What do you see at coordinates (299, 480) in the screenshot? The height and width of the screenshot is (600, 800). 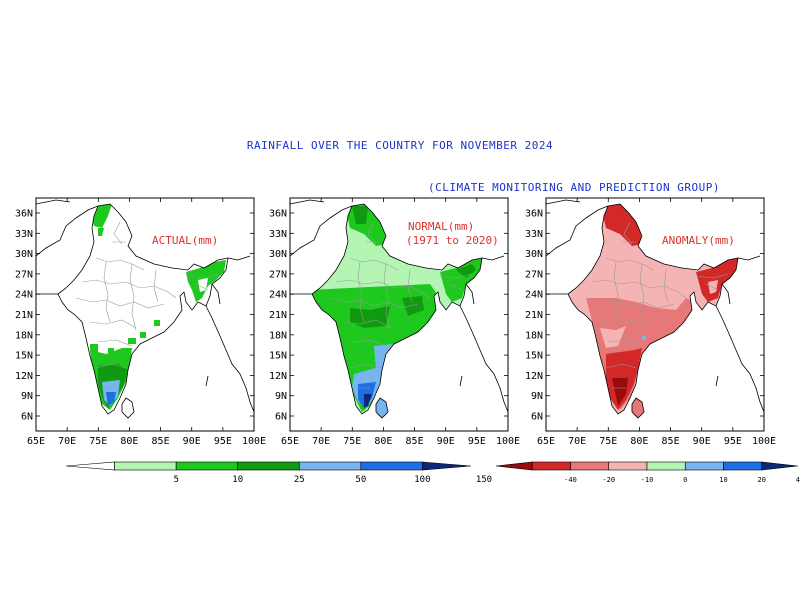 I see `colorbar-label: 25` at bounding box center [299, 480].